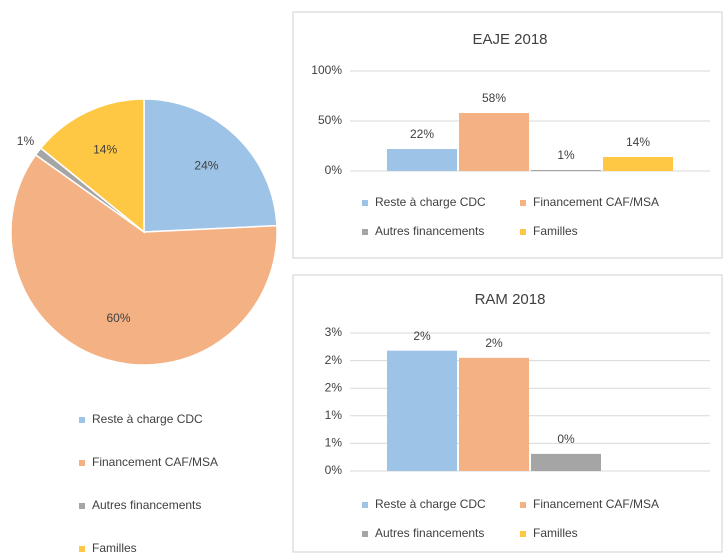 The height and width of the screenshot is (554, 726). I want to click on chart-title: EAJE 2018, so click(509, 39).